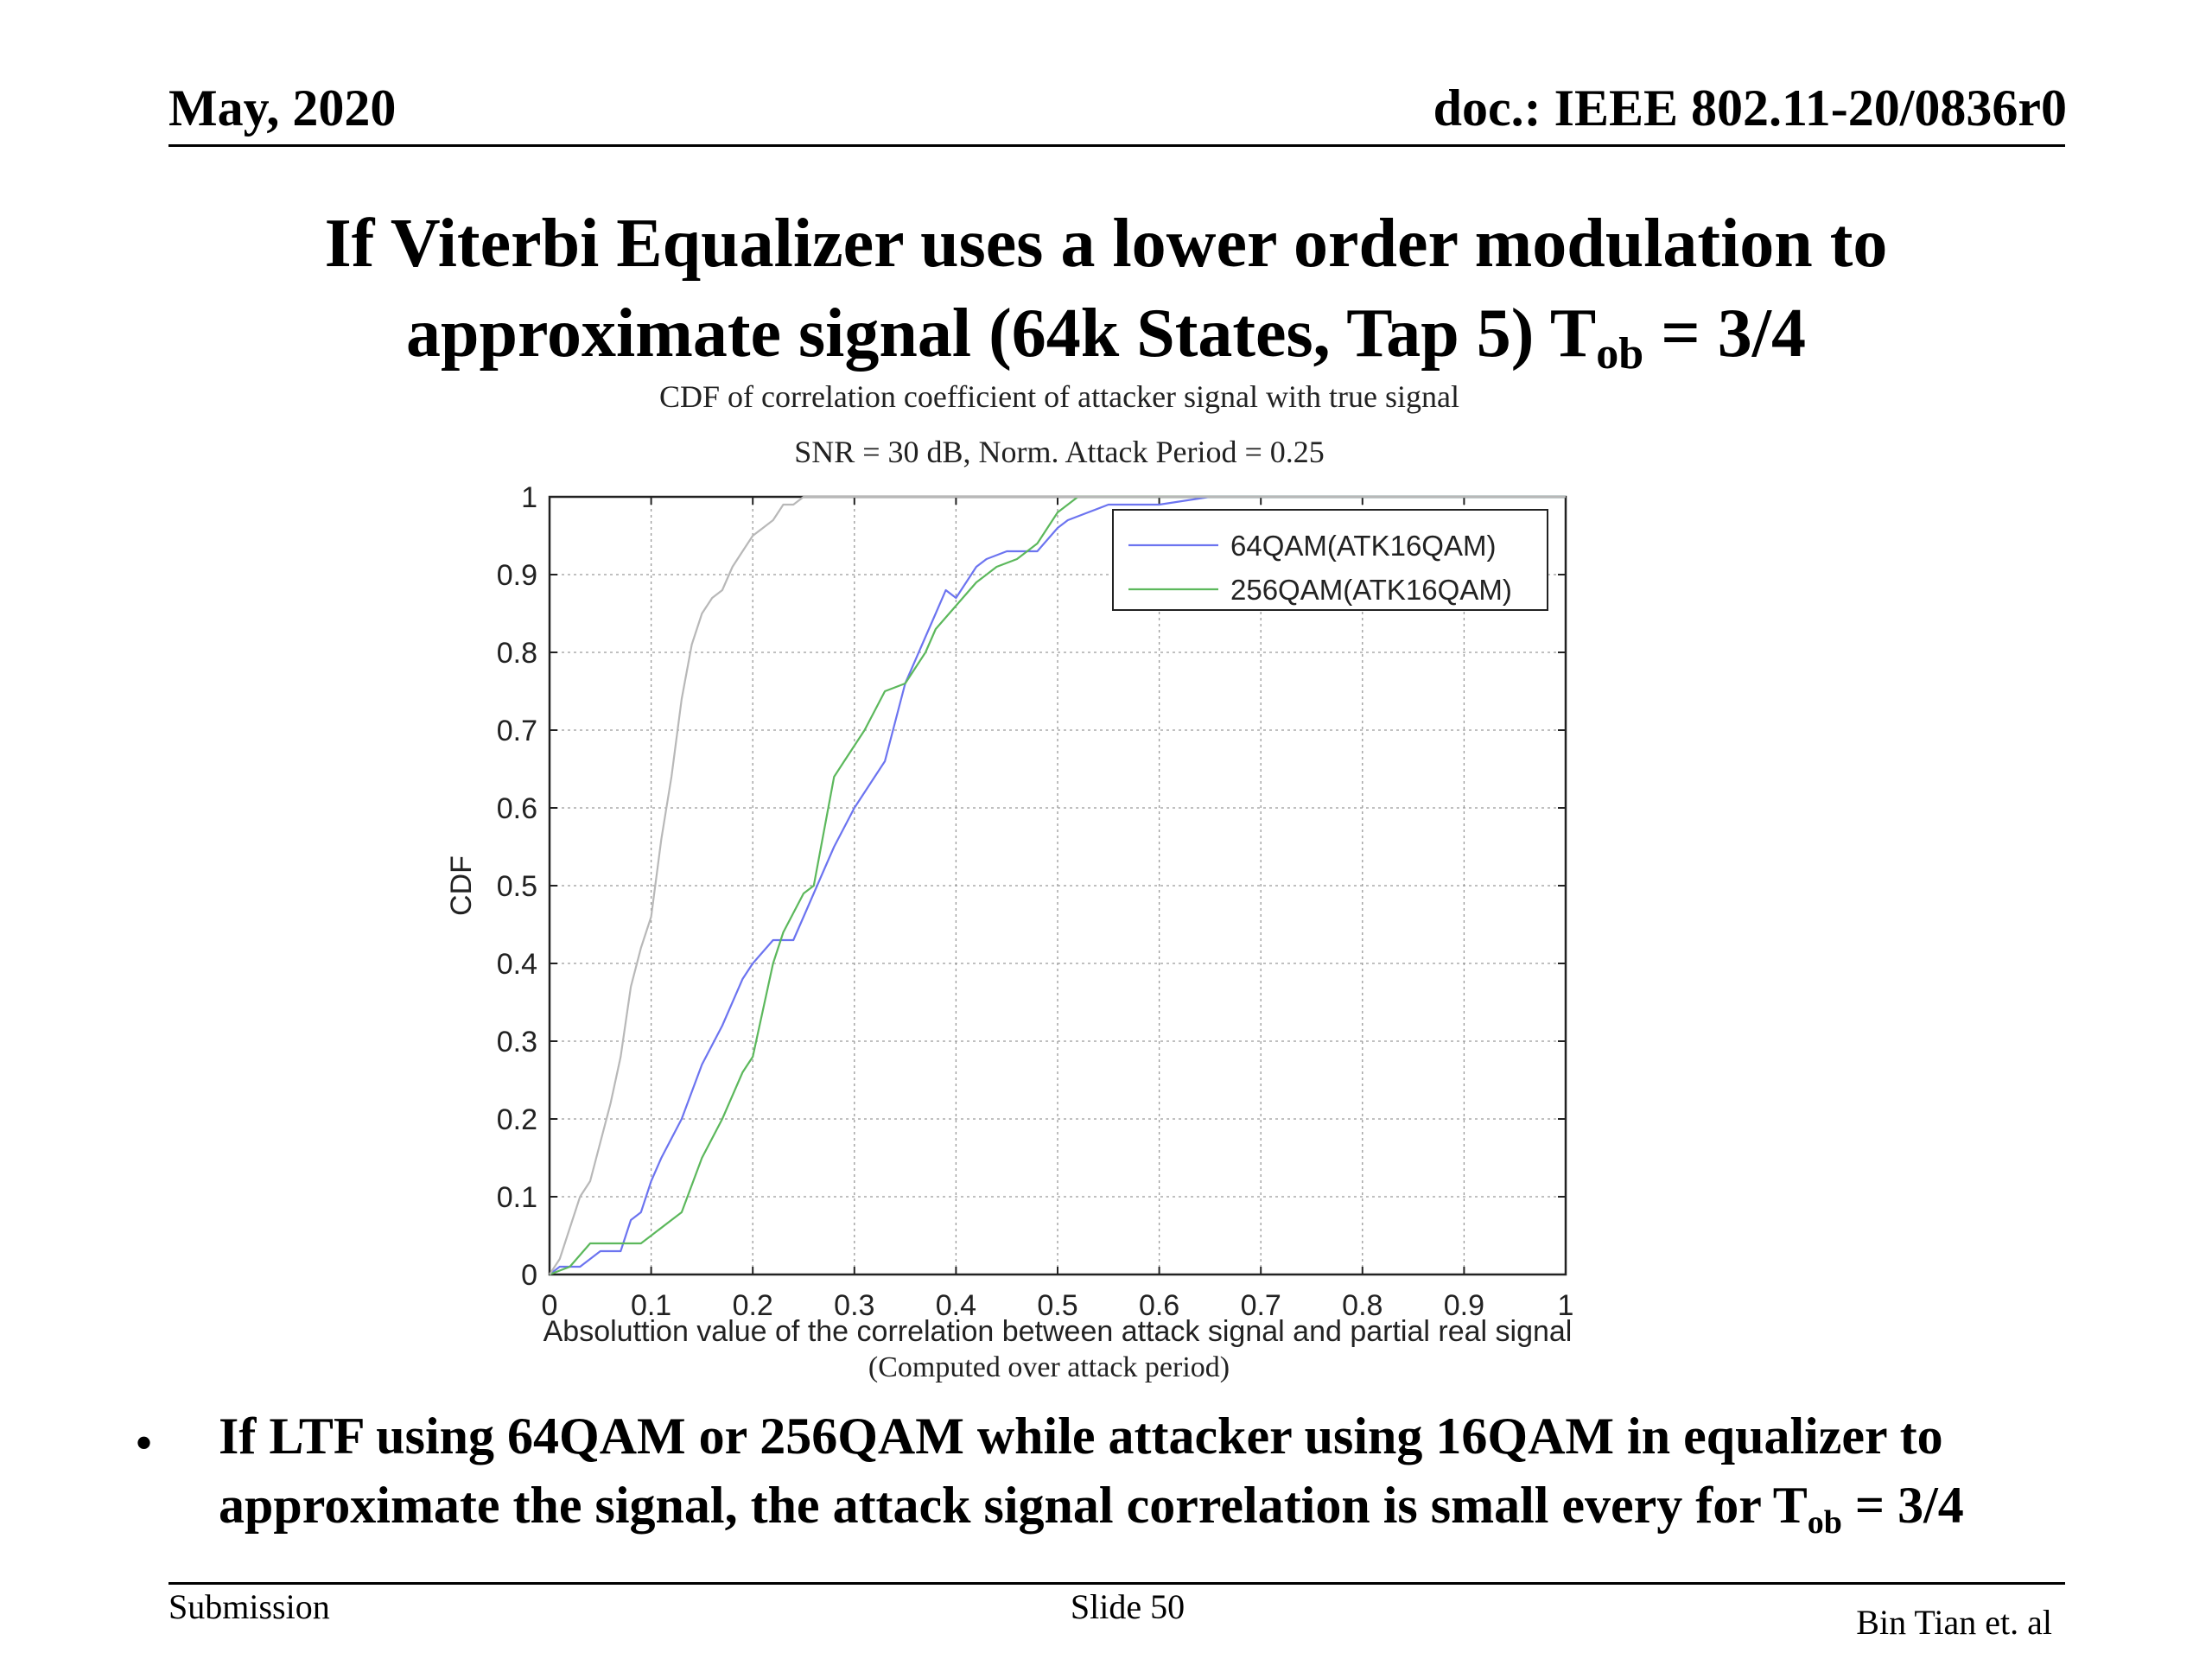  Describe the element at coordinates (1116, 145) in the screenshot. I see `header-divider` at that location.